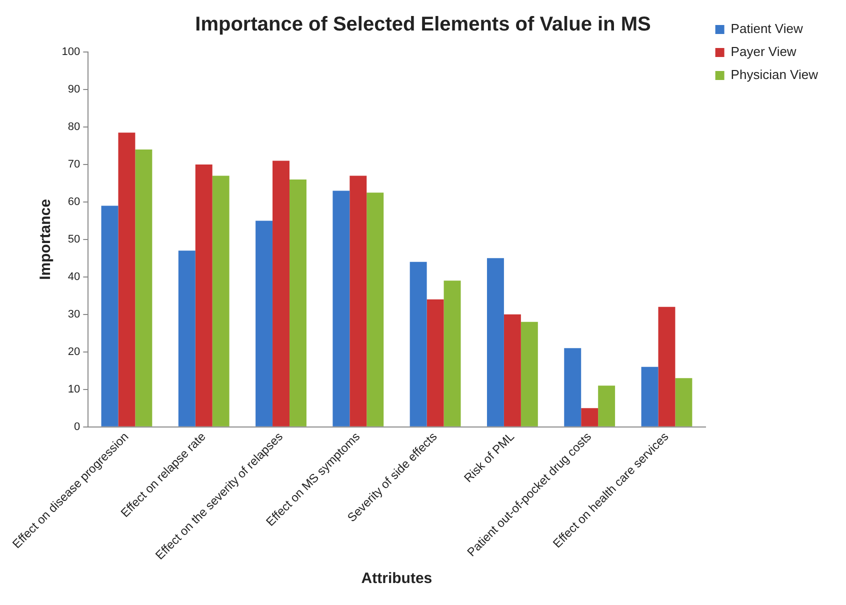 Image resolution: width=846 pixels, height=605 pixels. Describe the element at coordinates (74, 352) in the screenshot. I see `y-tick-label: 20` at that location.